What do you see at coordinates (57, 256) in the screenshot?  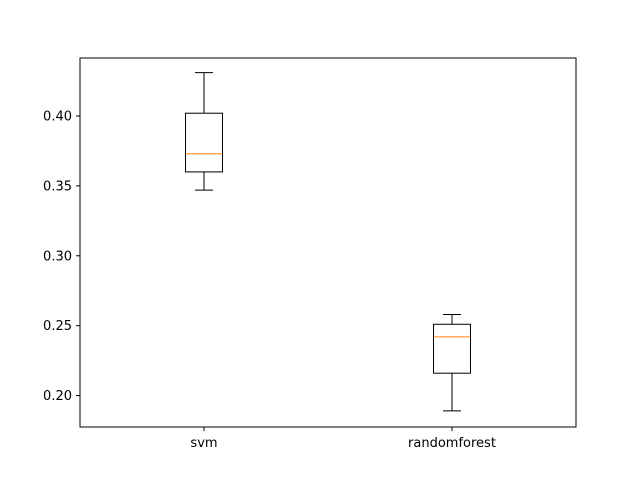 I see `y-tick-label: 0.30` at bounding box center [57, 256].